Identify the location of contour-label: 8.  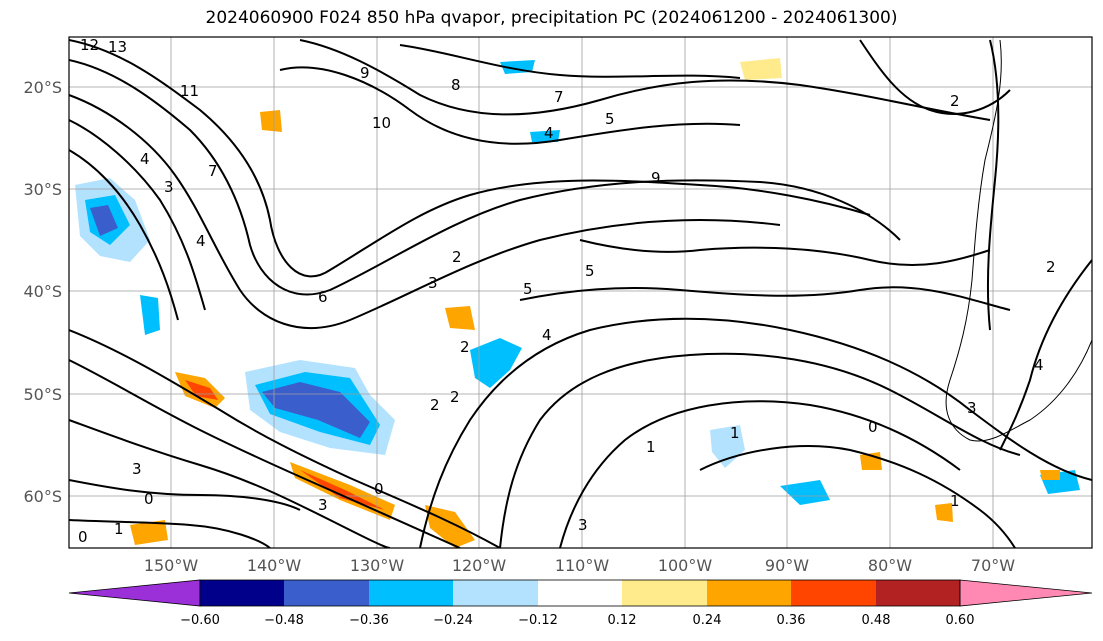
(456, 85).